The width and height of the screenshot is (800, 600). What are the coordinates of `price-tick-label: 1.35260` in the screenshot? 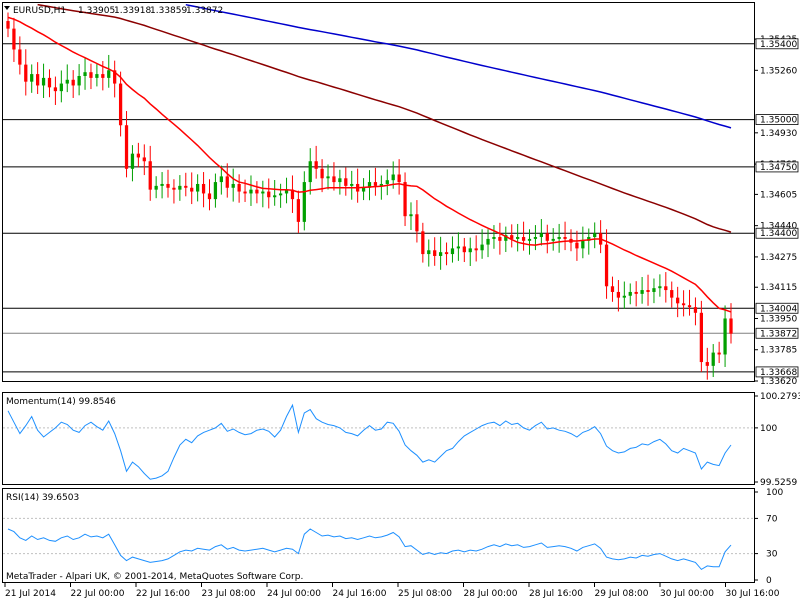 It's located at (778, 71).